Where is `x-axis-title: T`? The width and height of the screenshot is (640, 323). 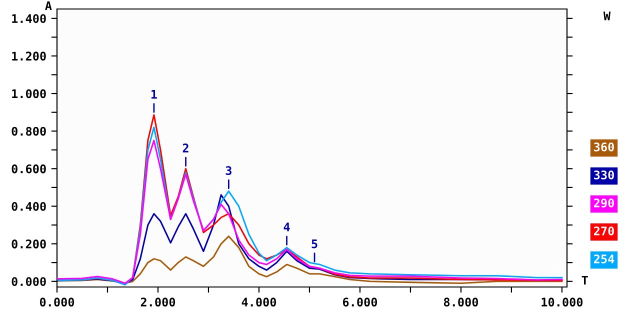
x-axis-title: T is located at coordinates (585, 280).